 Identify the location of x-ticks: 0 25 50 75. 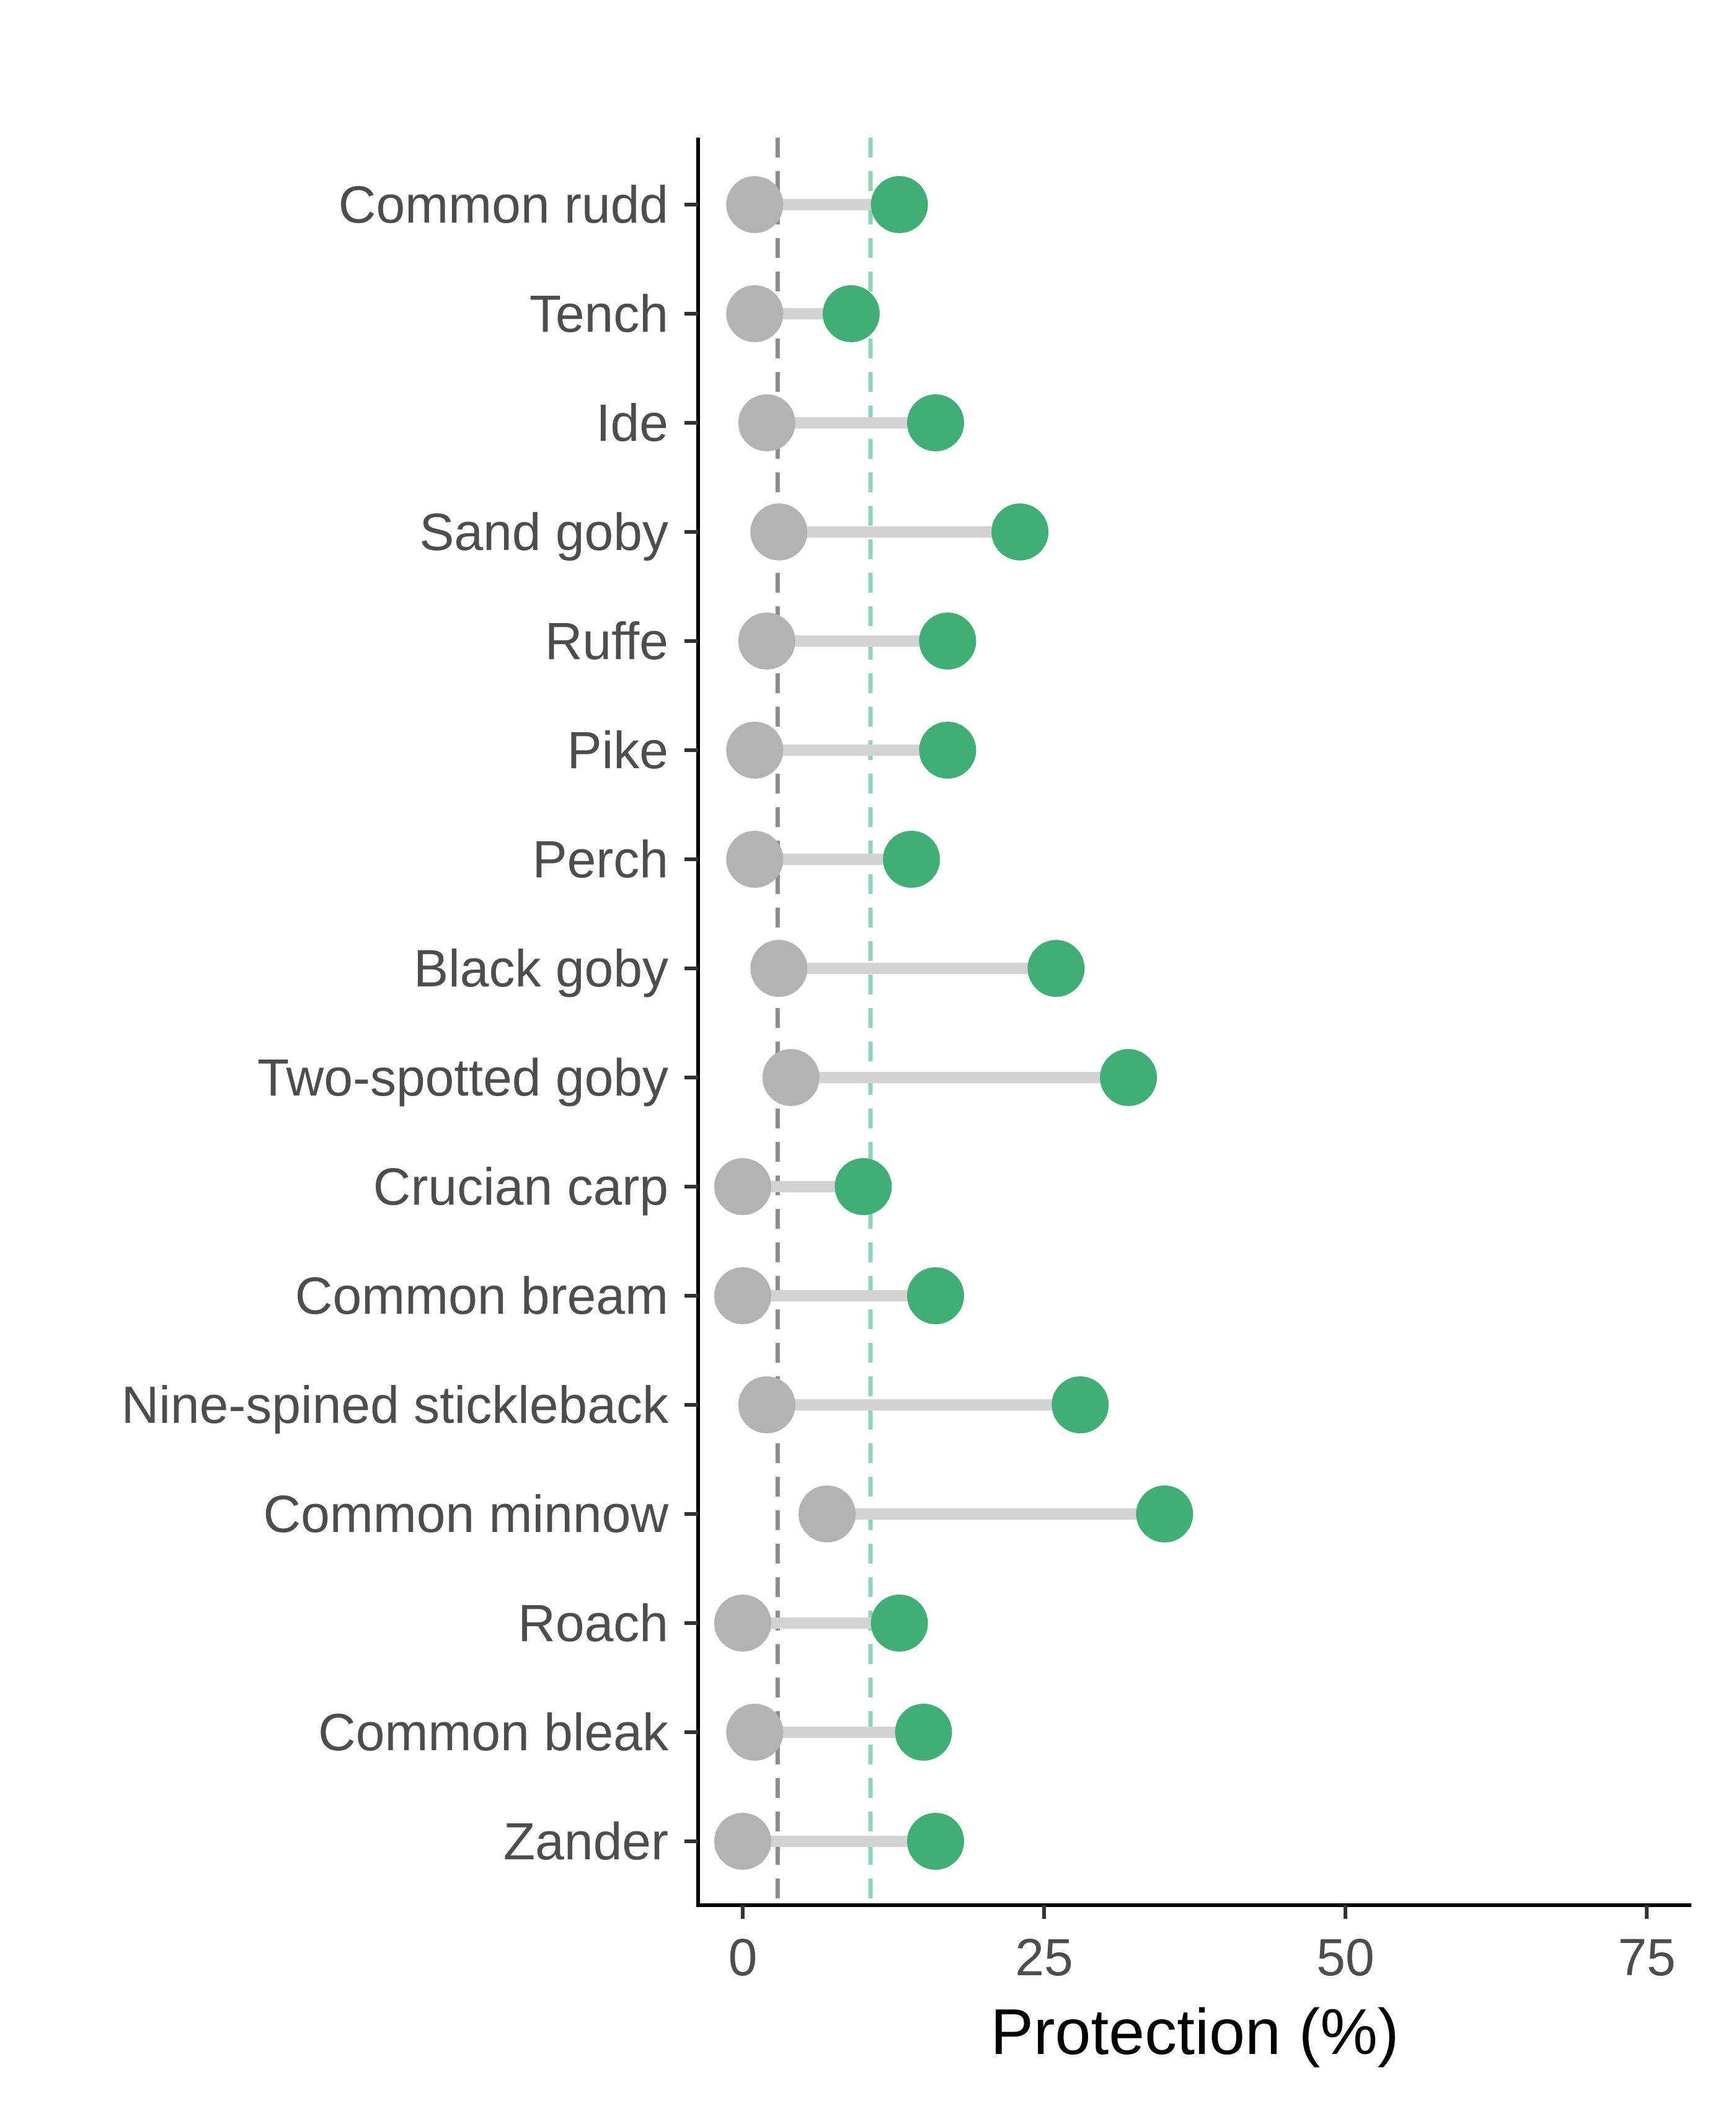
(1202, 1946).